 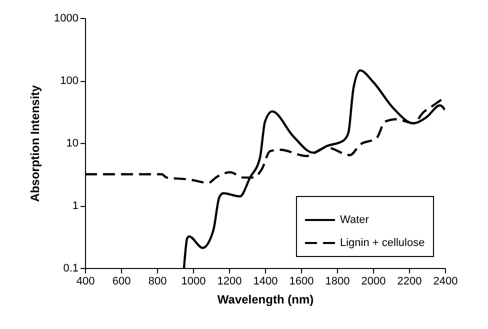 I want to click on x-tick-label: 1200, so click(x=229, y=282).